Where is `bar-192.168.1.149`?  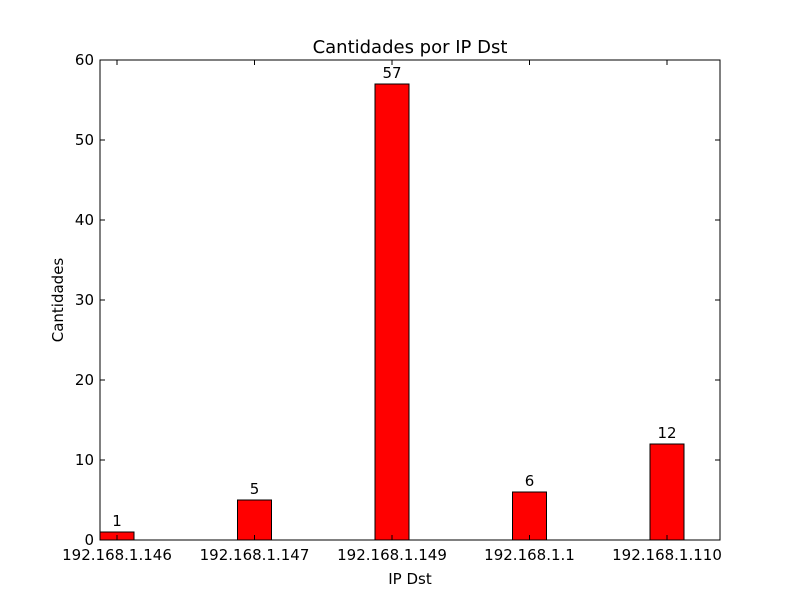 bar-192.168.1.149 is located at coordinates (392, 312).